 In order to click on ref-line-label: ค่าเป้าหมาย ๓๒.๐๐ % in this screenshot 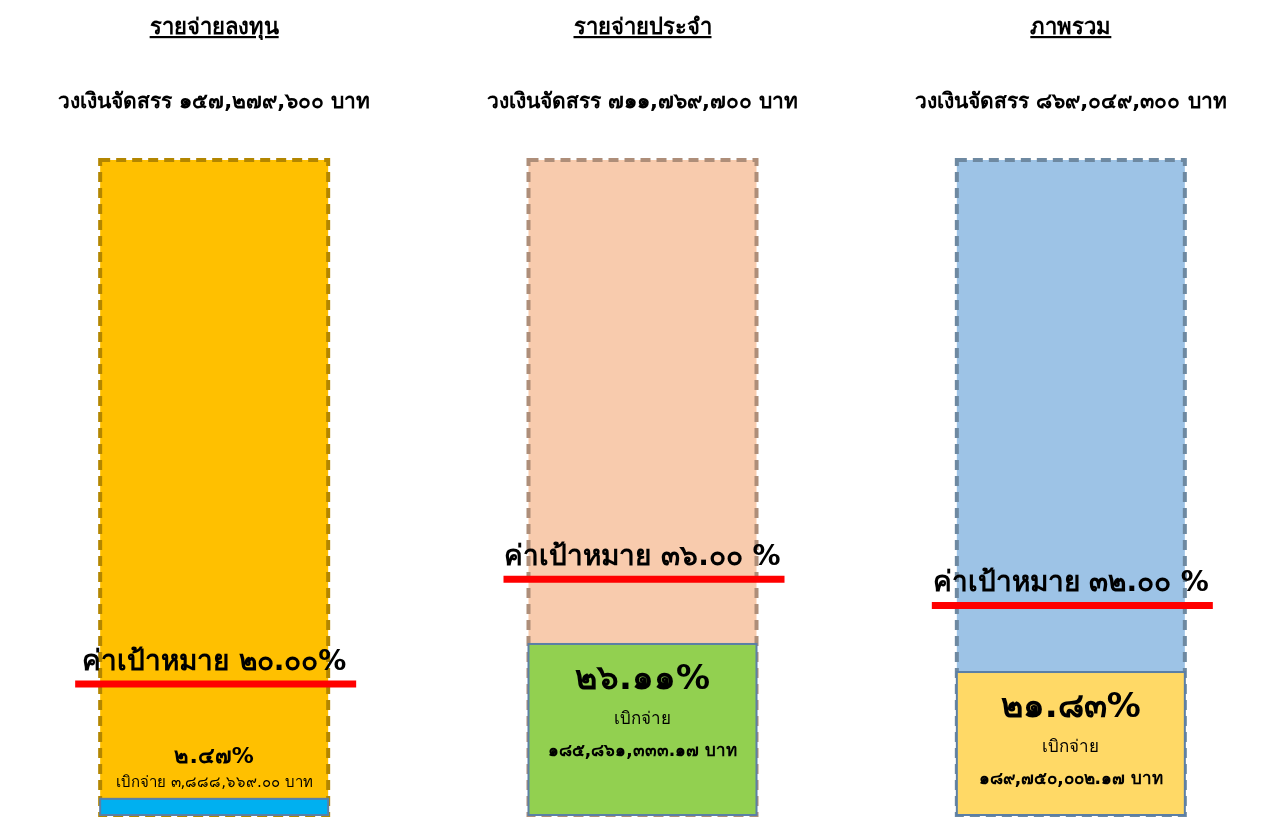, I will do `click(1070, 582)`.